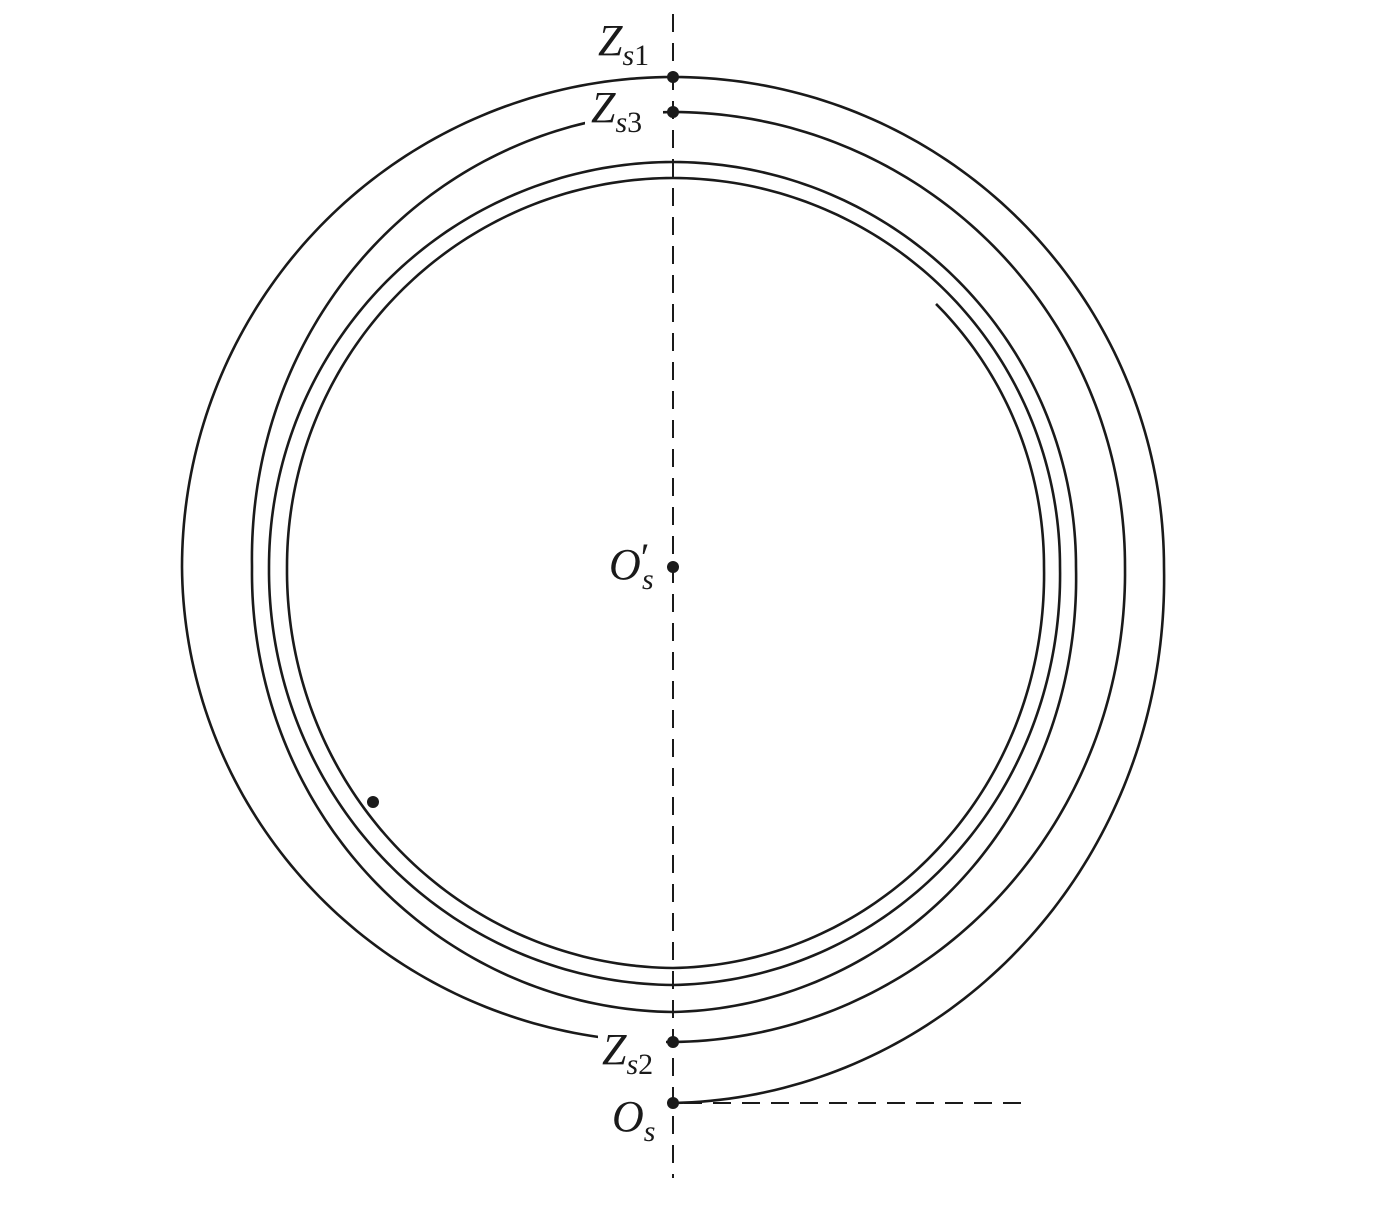  I want to click on label-zs2-num: 2, so click(645, 1064).